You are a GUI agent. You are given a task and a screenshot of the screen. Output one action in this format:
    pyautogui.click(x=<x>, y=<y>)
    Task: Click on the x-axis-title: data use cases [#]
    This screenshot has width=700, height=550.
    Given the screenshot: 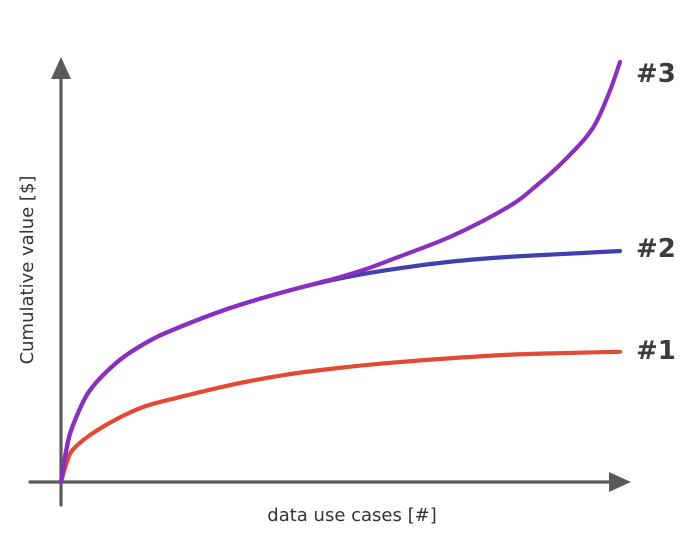 What is the action you would take?
    pyautogui.click(x=351, y=515)
    